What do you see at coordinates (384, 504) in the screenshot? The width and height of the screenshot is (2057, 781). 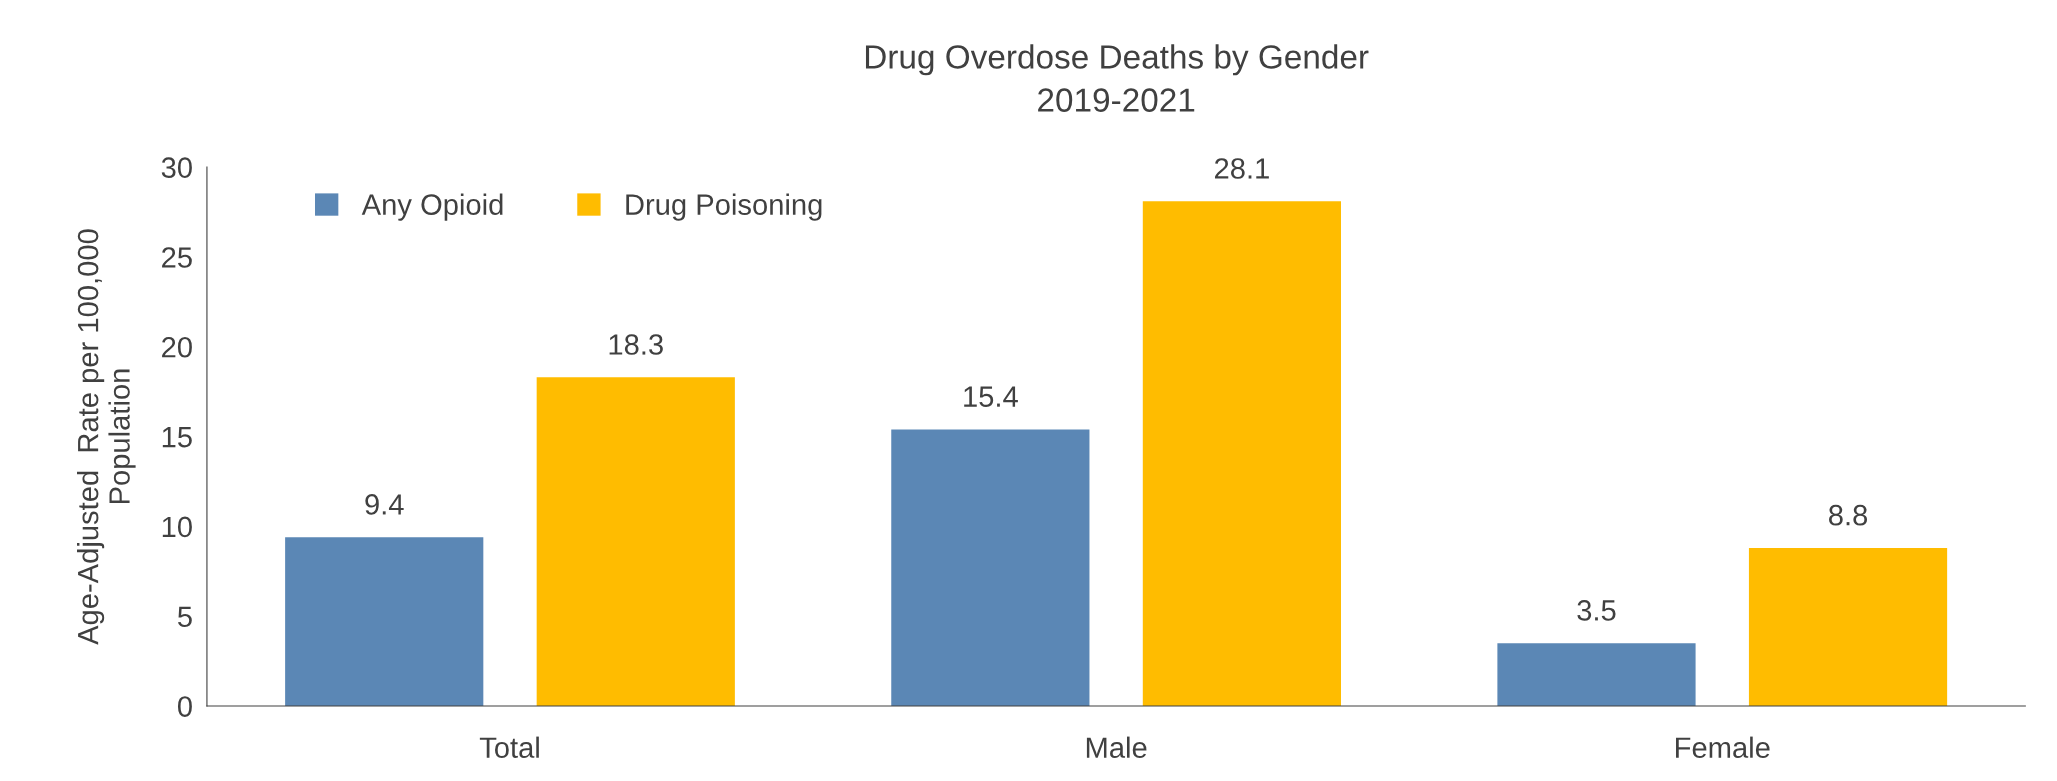 I see `data-label: 9.4` at bounding box center [384, 504].